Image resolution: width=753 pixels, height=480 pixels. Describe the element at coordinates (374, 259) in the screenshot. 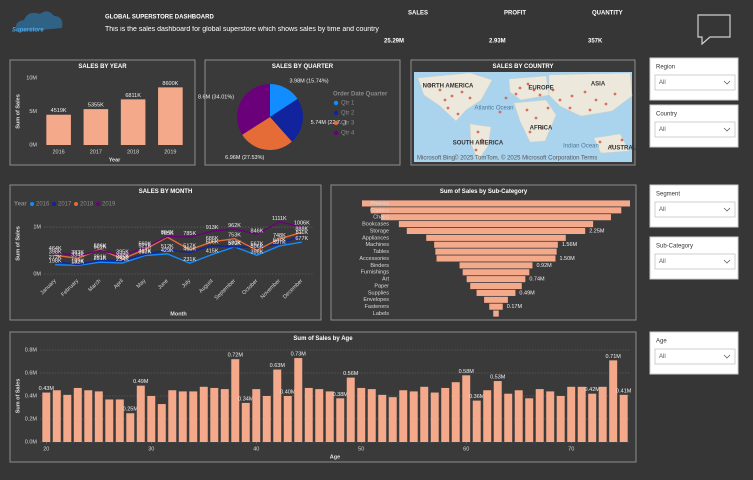

I see `category-label: Accessories` at that location.